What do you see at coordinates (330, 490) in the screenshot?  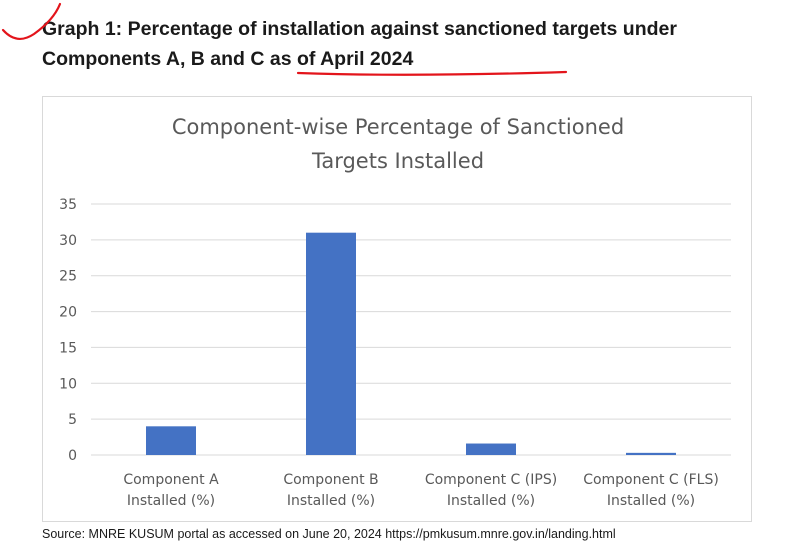 I see `x-category-label-2: Component B Installed (%)` at bounding box center [330, 490].